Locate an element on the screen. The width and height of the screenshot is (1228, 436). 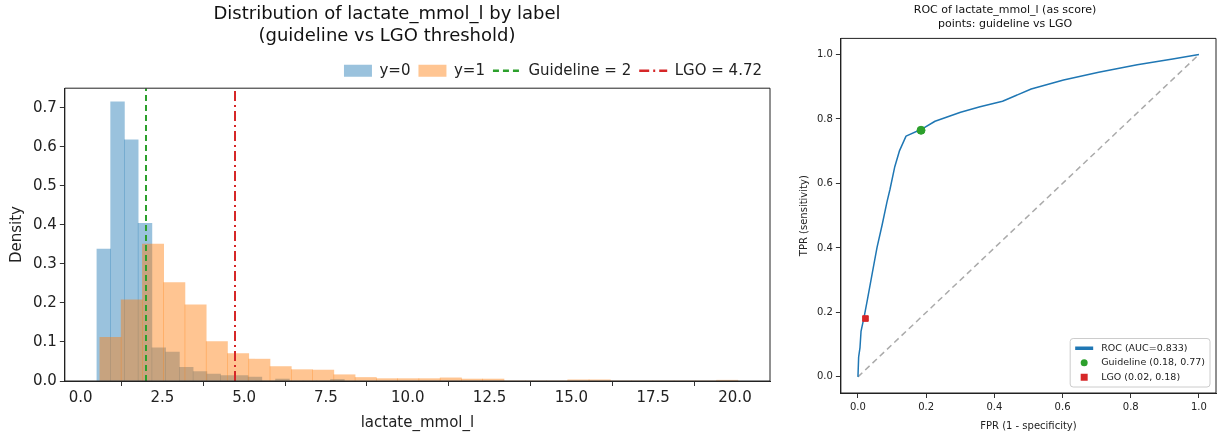
y-axis-title: TPR (sensitivity) is located at coordinates (803, 216).